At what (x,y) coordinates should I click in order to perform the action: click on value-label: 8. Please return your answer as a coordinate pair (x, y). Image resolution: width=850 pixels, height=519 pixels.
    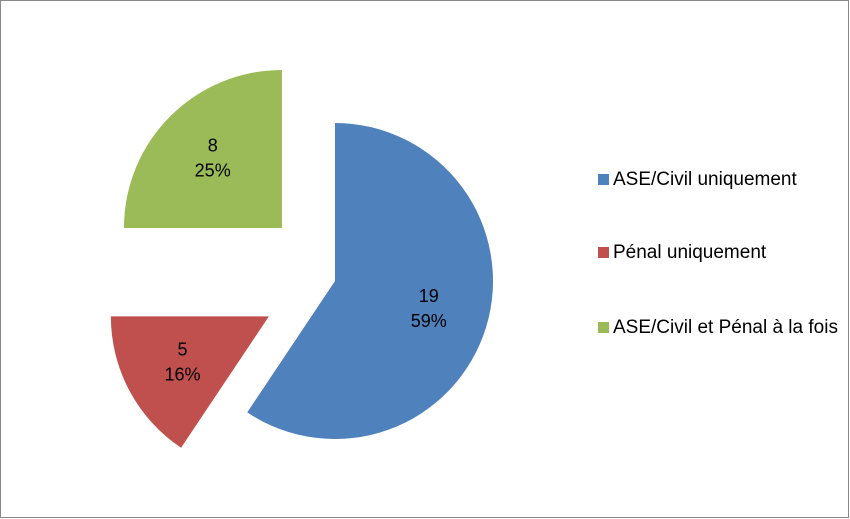
    Looking at the image, I should click on (213, 145).